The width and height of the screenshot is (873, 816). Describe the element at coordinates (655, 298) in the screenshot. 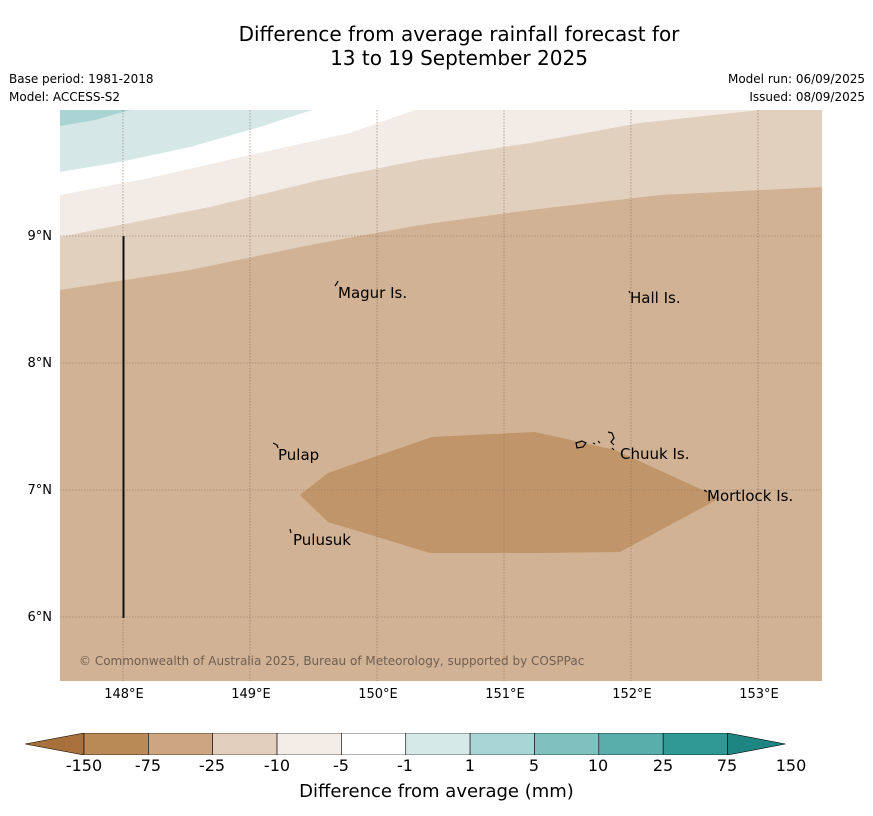

I see `place-hall: Hall Is.` at that location.